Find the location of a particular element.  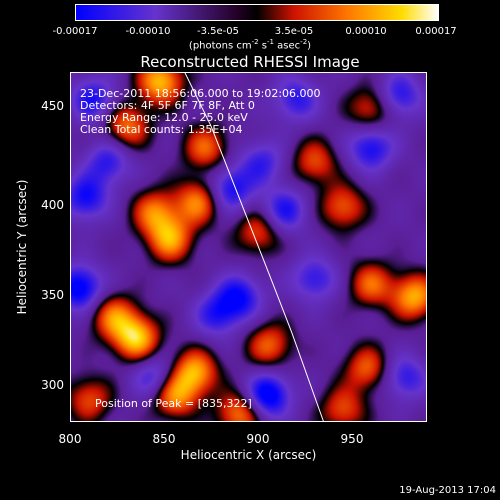

x-tick-label: 800 is located at coordinates (70, 439).